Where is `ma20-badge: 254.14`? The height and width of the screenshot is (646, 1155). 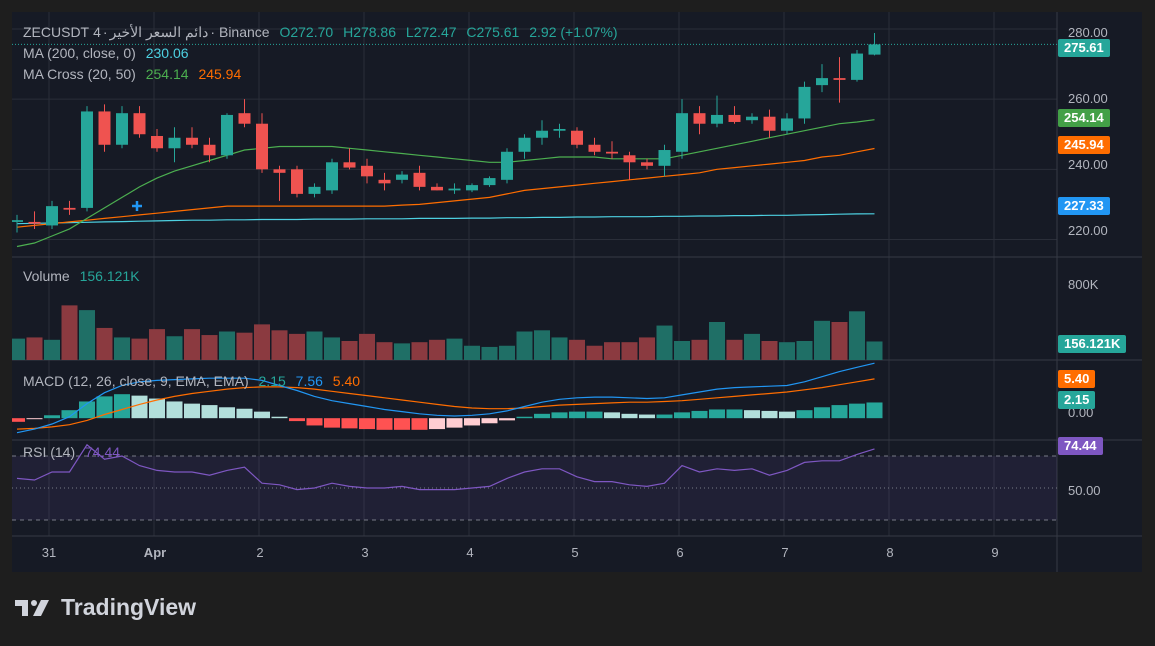
ma20-badge: 254.14 is located at coordinates (1084, 118).